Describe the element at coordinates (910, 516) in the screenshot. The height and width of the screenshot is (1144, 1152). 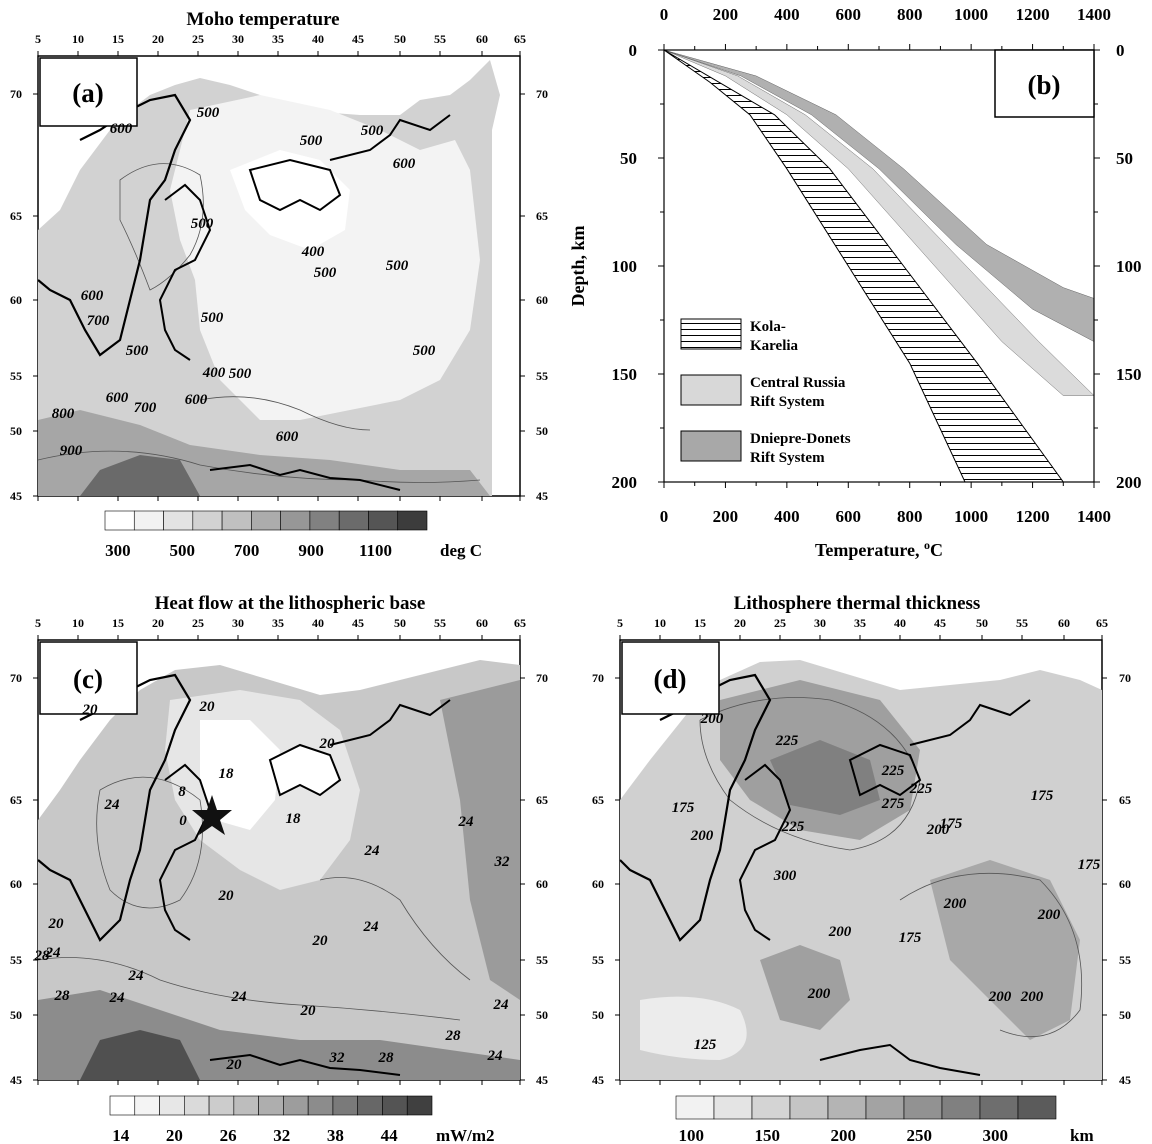
I see `x-tick-label-bottom: 800` at that location.